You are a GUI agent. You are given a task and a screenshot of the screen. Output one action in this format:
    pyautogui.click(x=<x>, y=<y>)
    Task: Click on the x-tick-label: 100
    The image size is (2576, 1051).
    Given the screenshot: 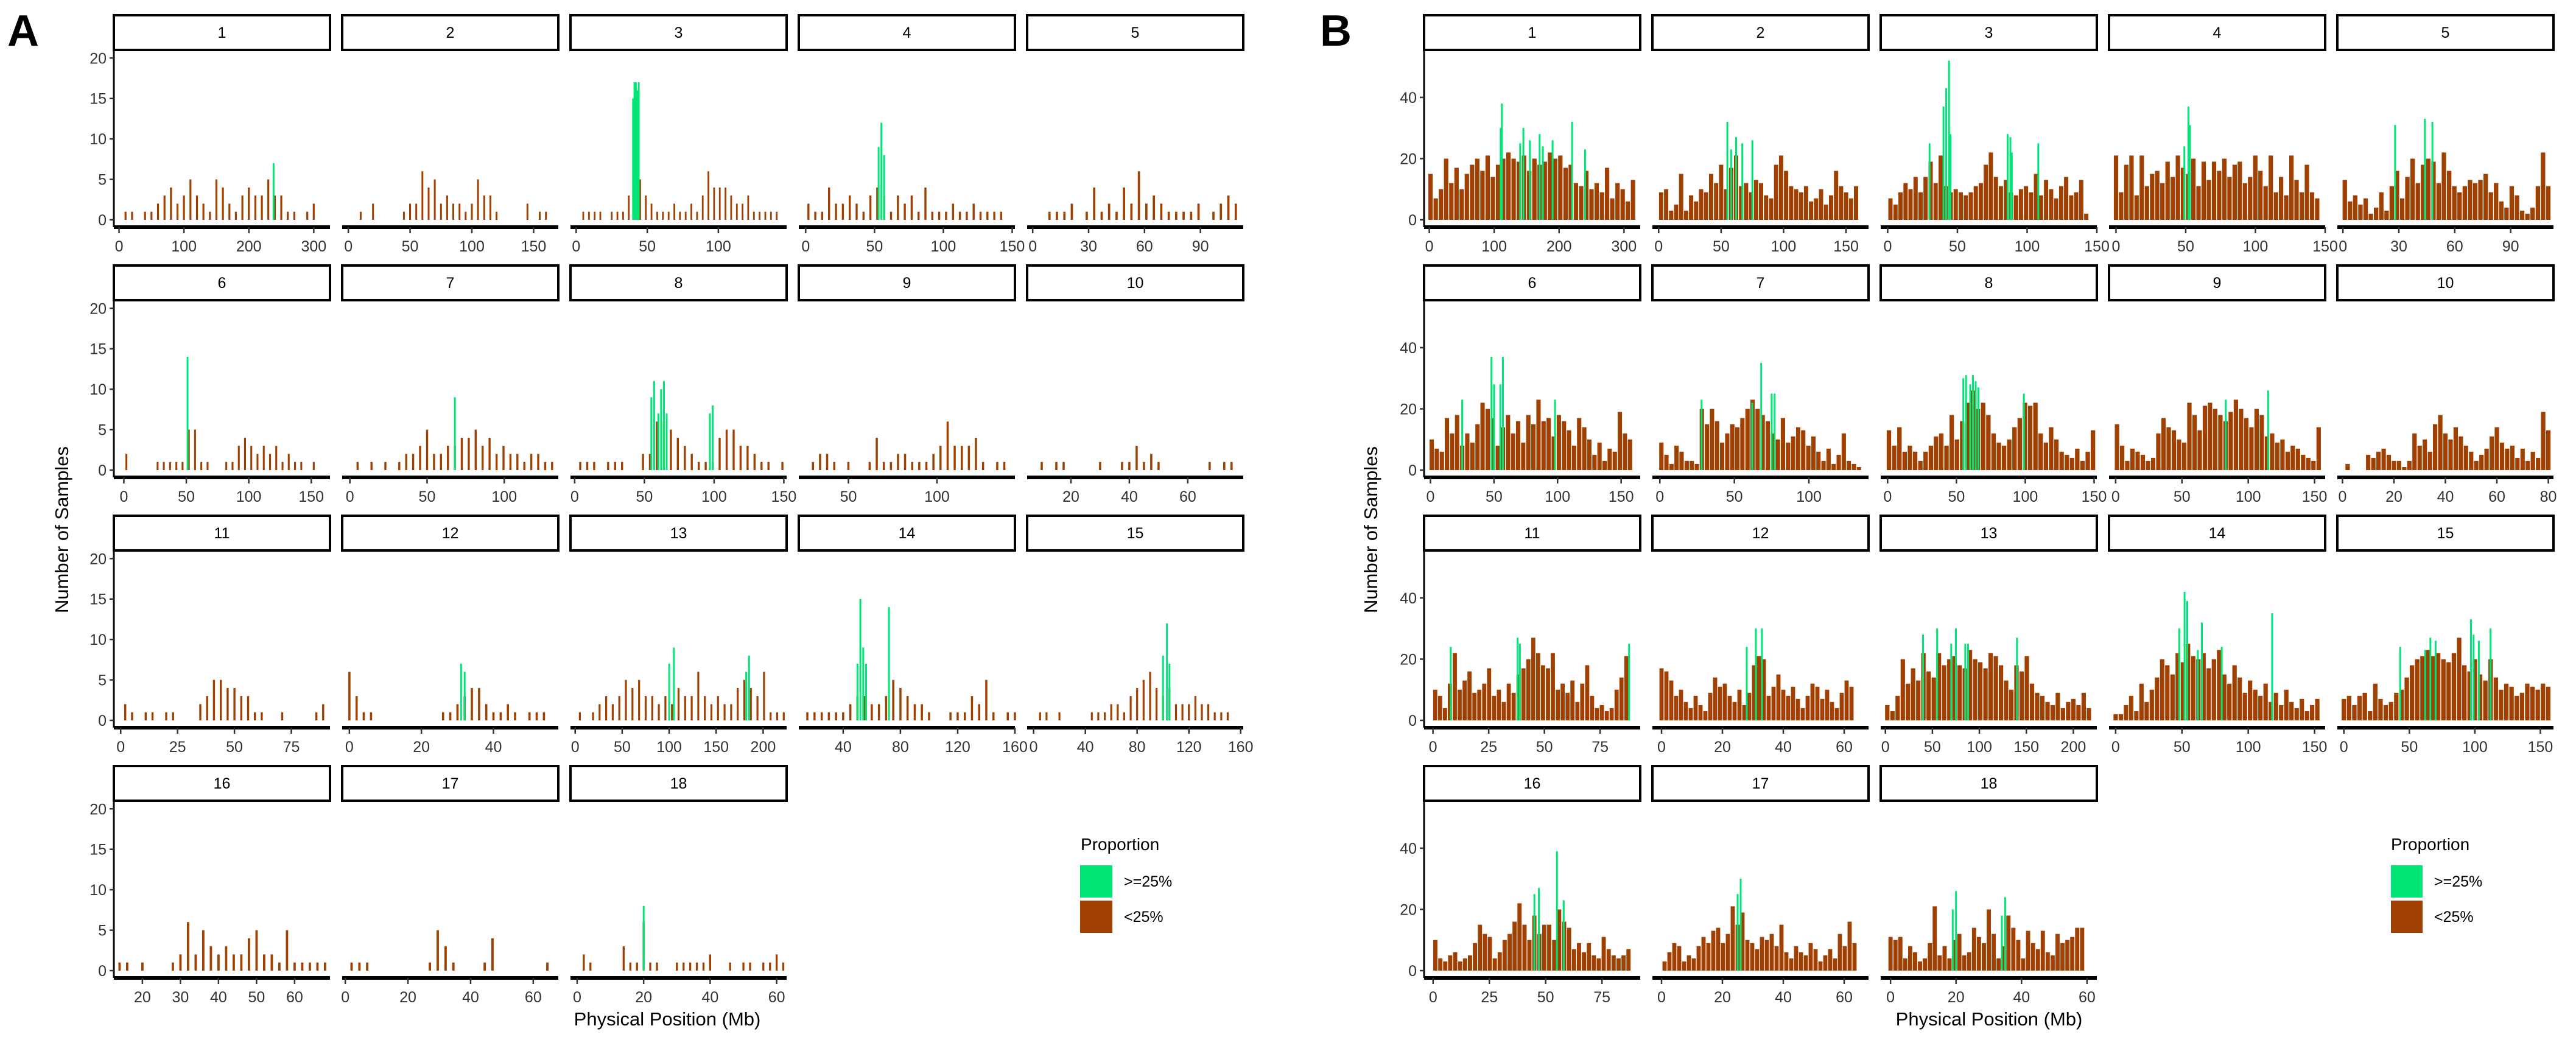 What is the action you would take?
    pyautogui.click(x=1809, y=496)
    